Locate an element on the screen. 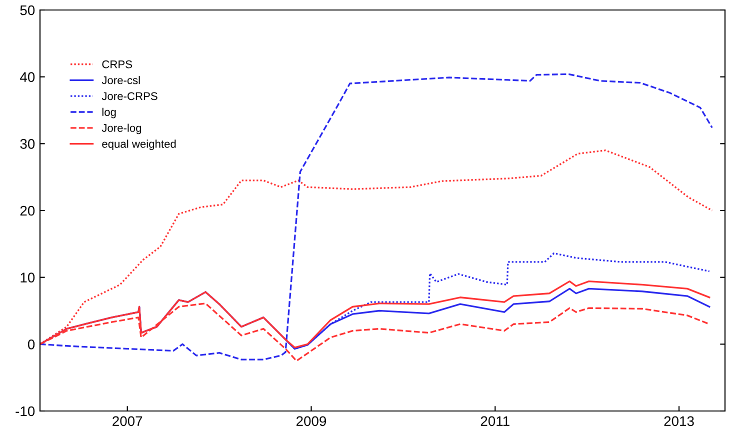 This screenshot has height=436, width=732. y-tick-label: -10 is located at coordinates (25, 411).